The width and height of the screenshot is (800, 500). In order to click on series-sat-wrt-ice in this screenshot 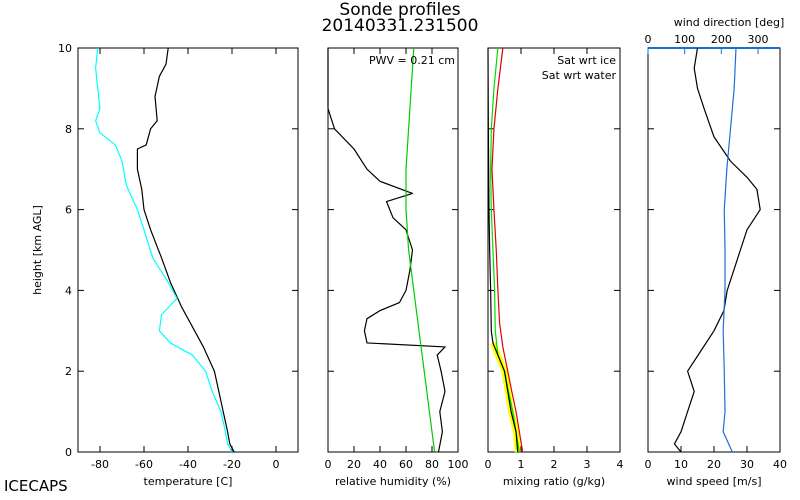, I will do `click(505, 250)`.